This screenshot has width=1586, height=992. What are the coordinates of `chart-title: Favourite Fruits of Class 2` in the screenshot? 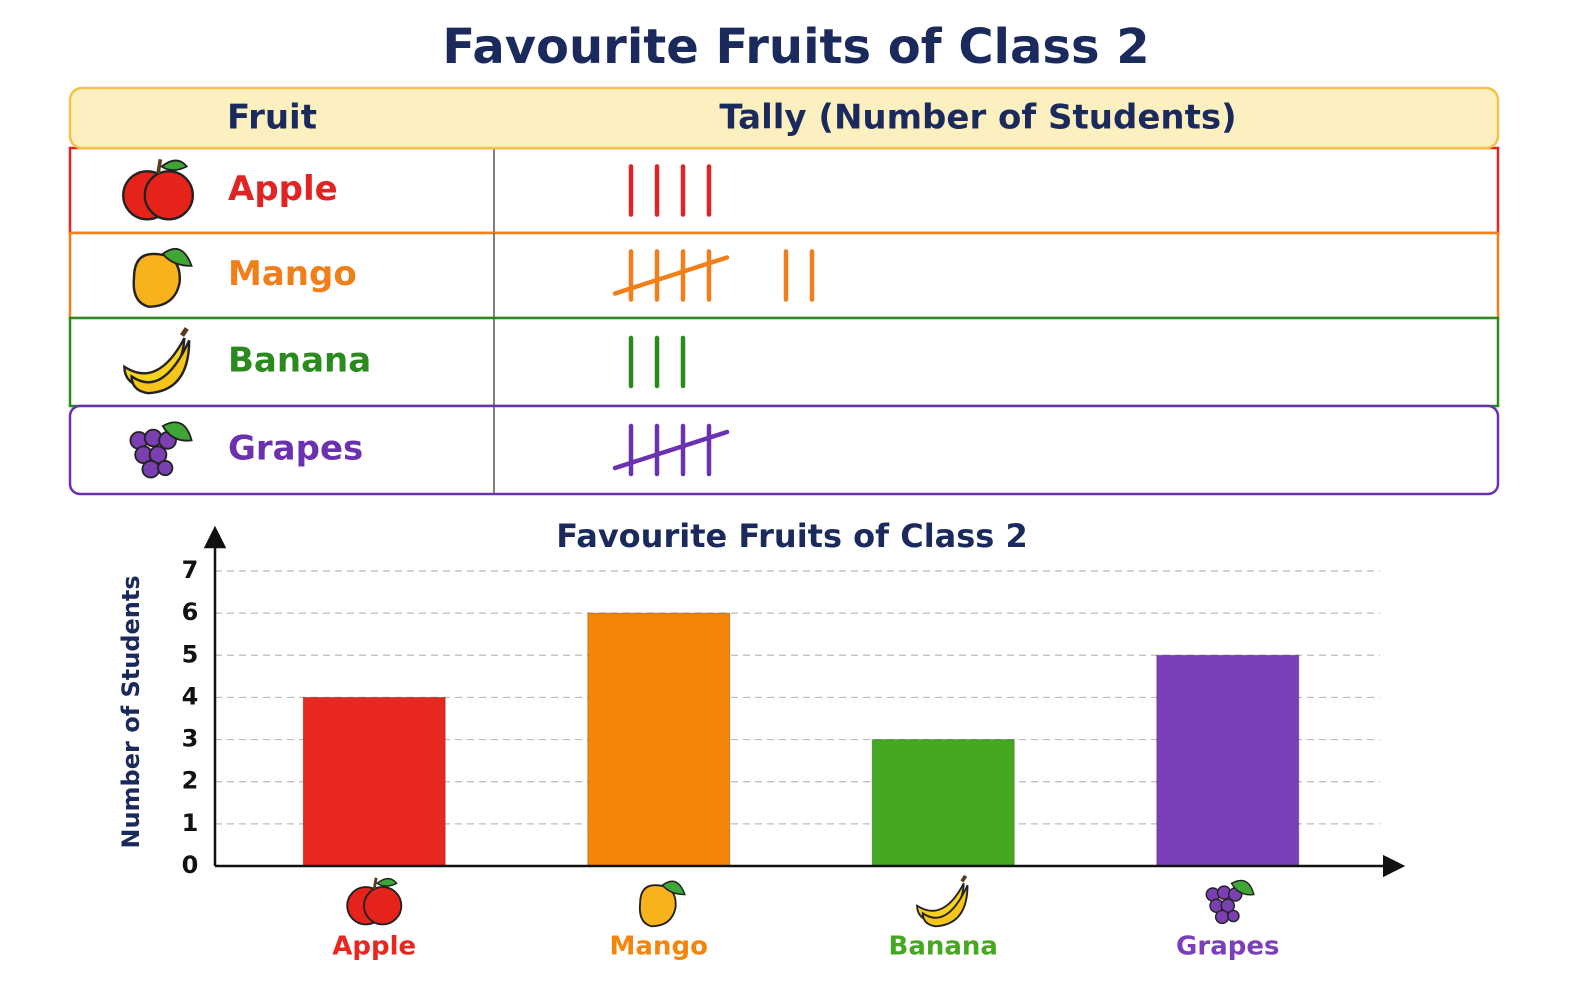 It's located at (792, 536).